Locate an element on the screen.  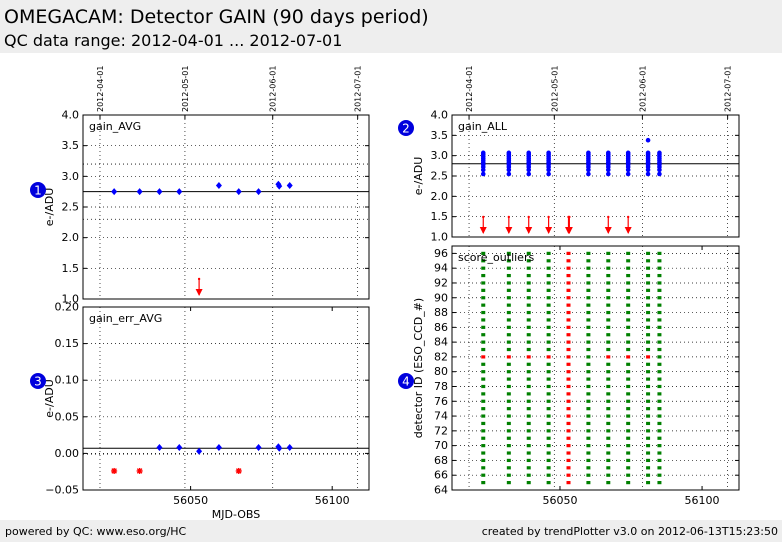
y-tick-label: 74 is located at coordinates (441, 416).